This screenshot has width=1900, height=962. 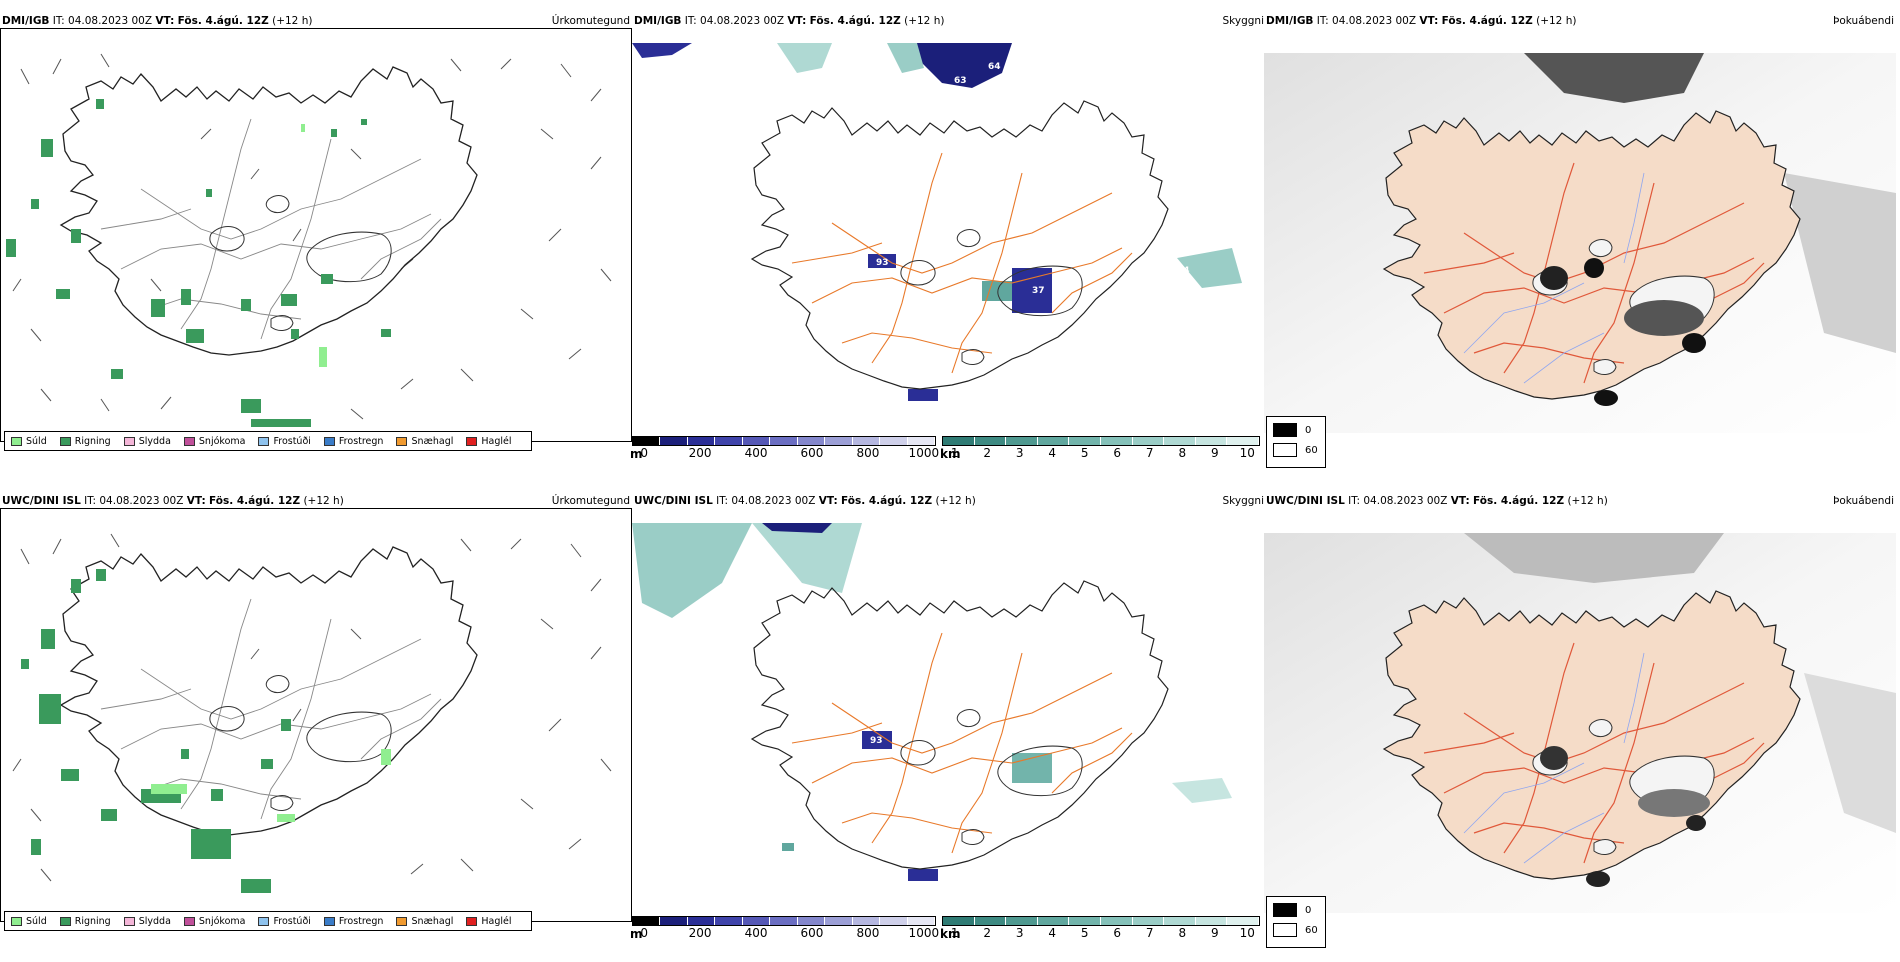 I want to click on km-scale-bar, so click(x=1101, y=441).